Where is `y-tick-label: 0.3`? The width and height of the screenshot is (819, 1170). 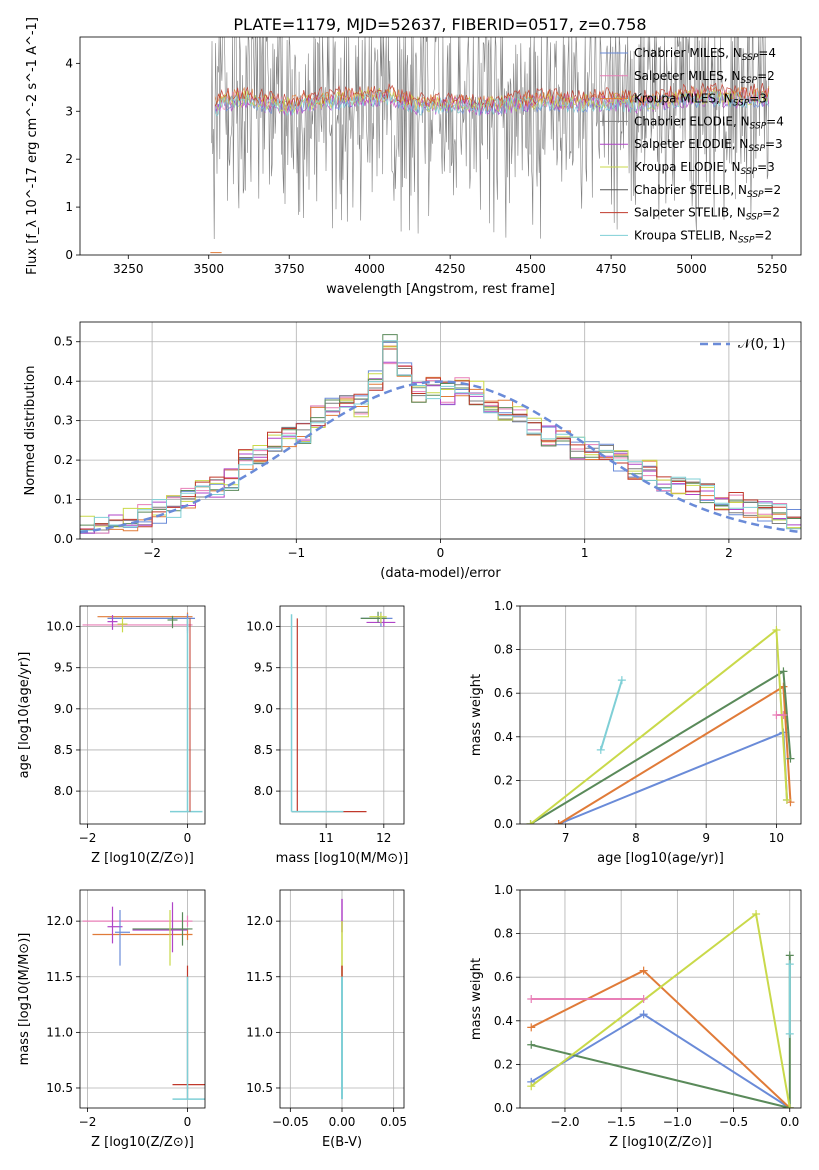
y-tick-label: 0.3 is located at coordinates (63, 421).